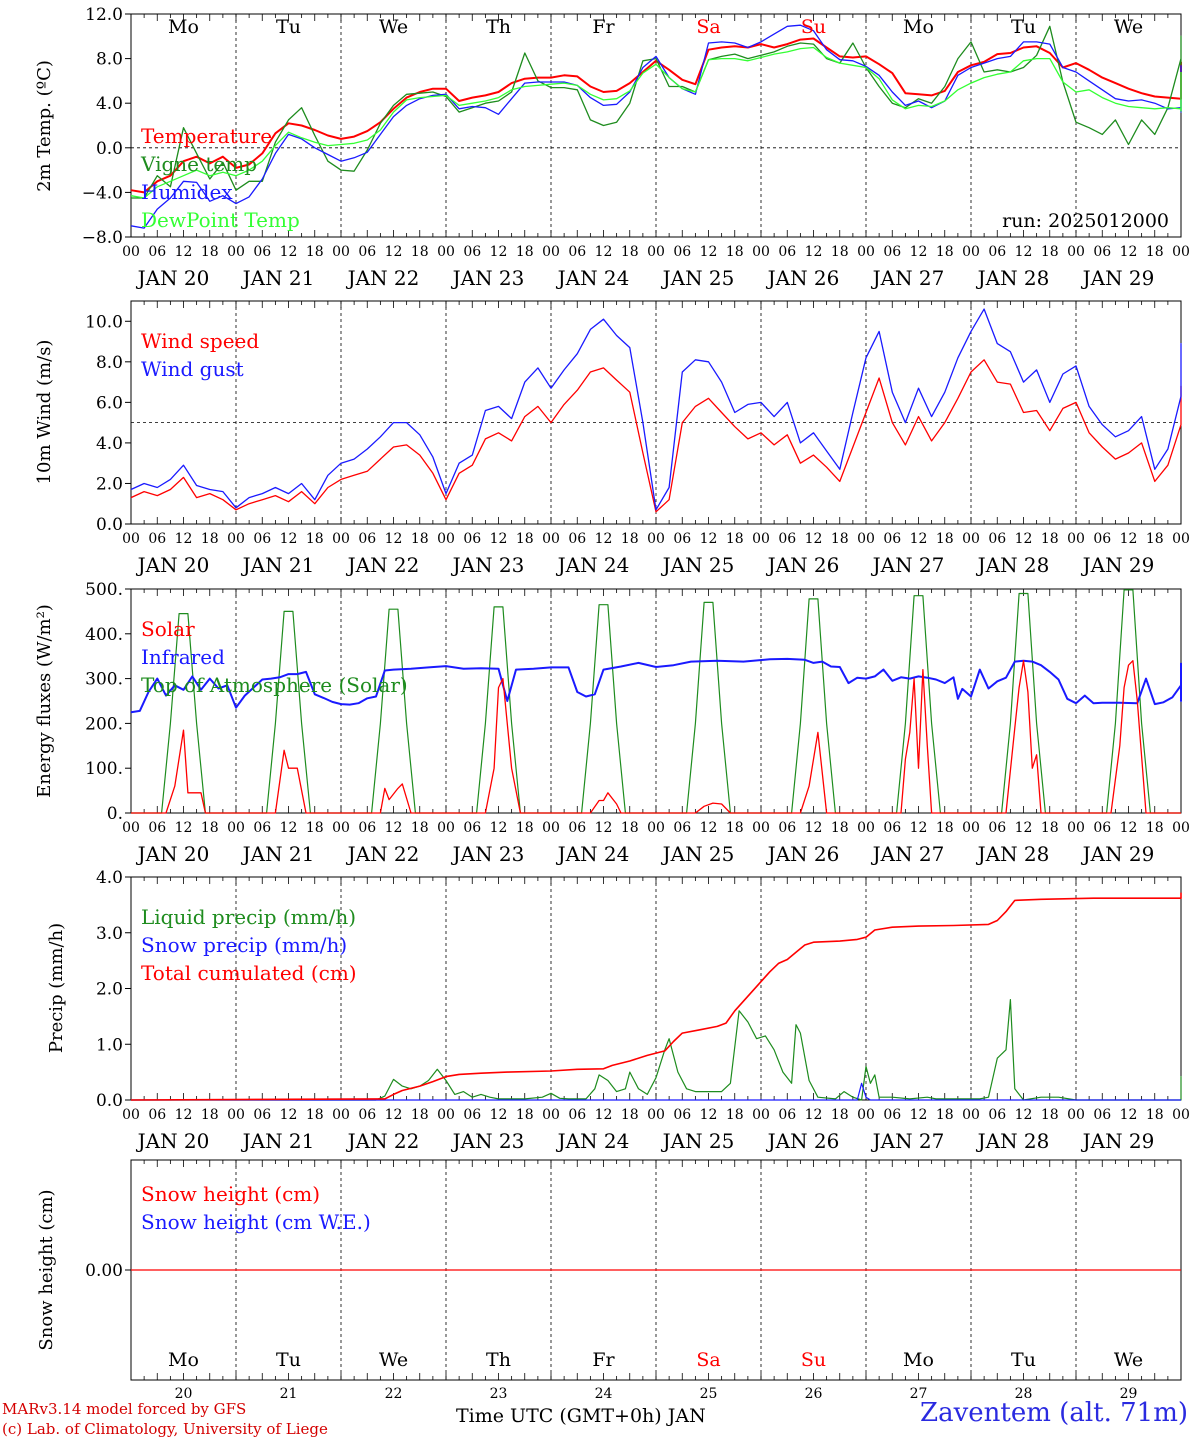 This screenshot has width=1194, height=1440. Describe the element at coordinates (383, 854) in the screenshot. I see `x-day-label: JAN 22` at that location.